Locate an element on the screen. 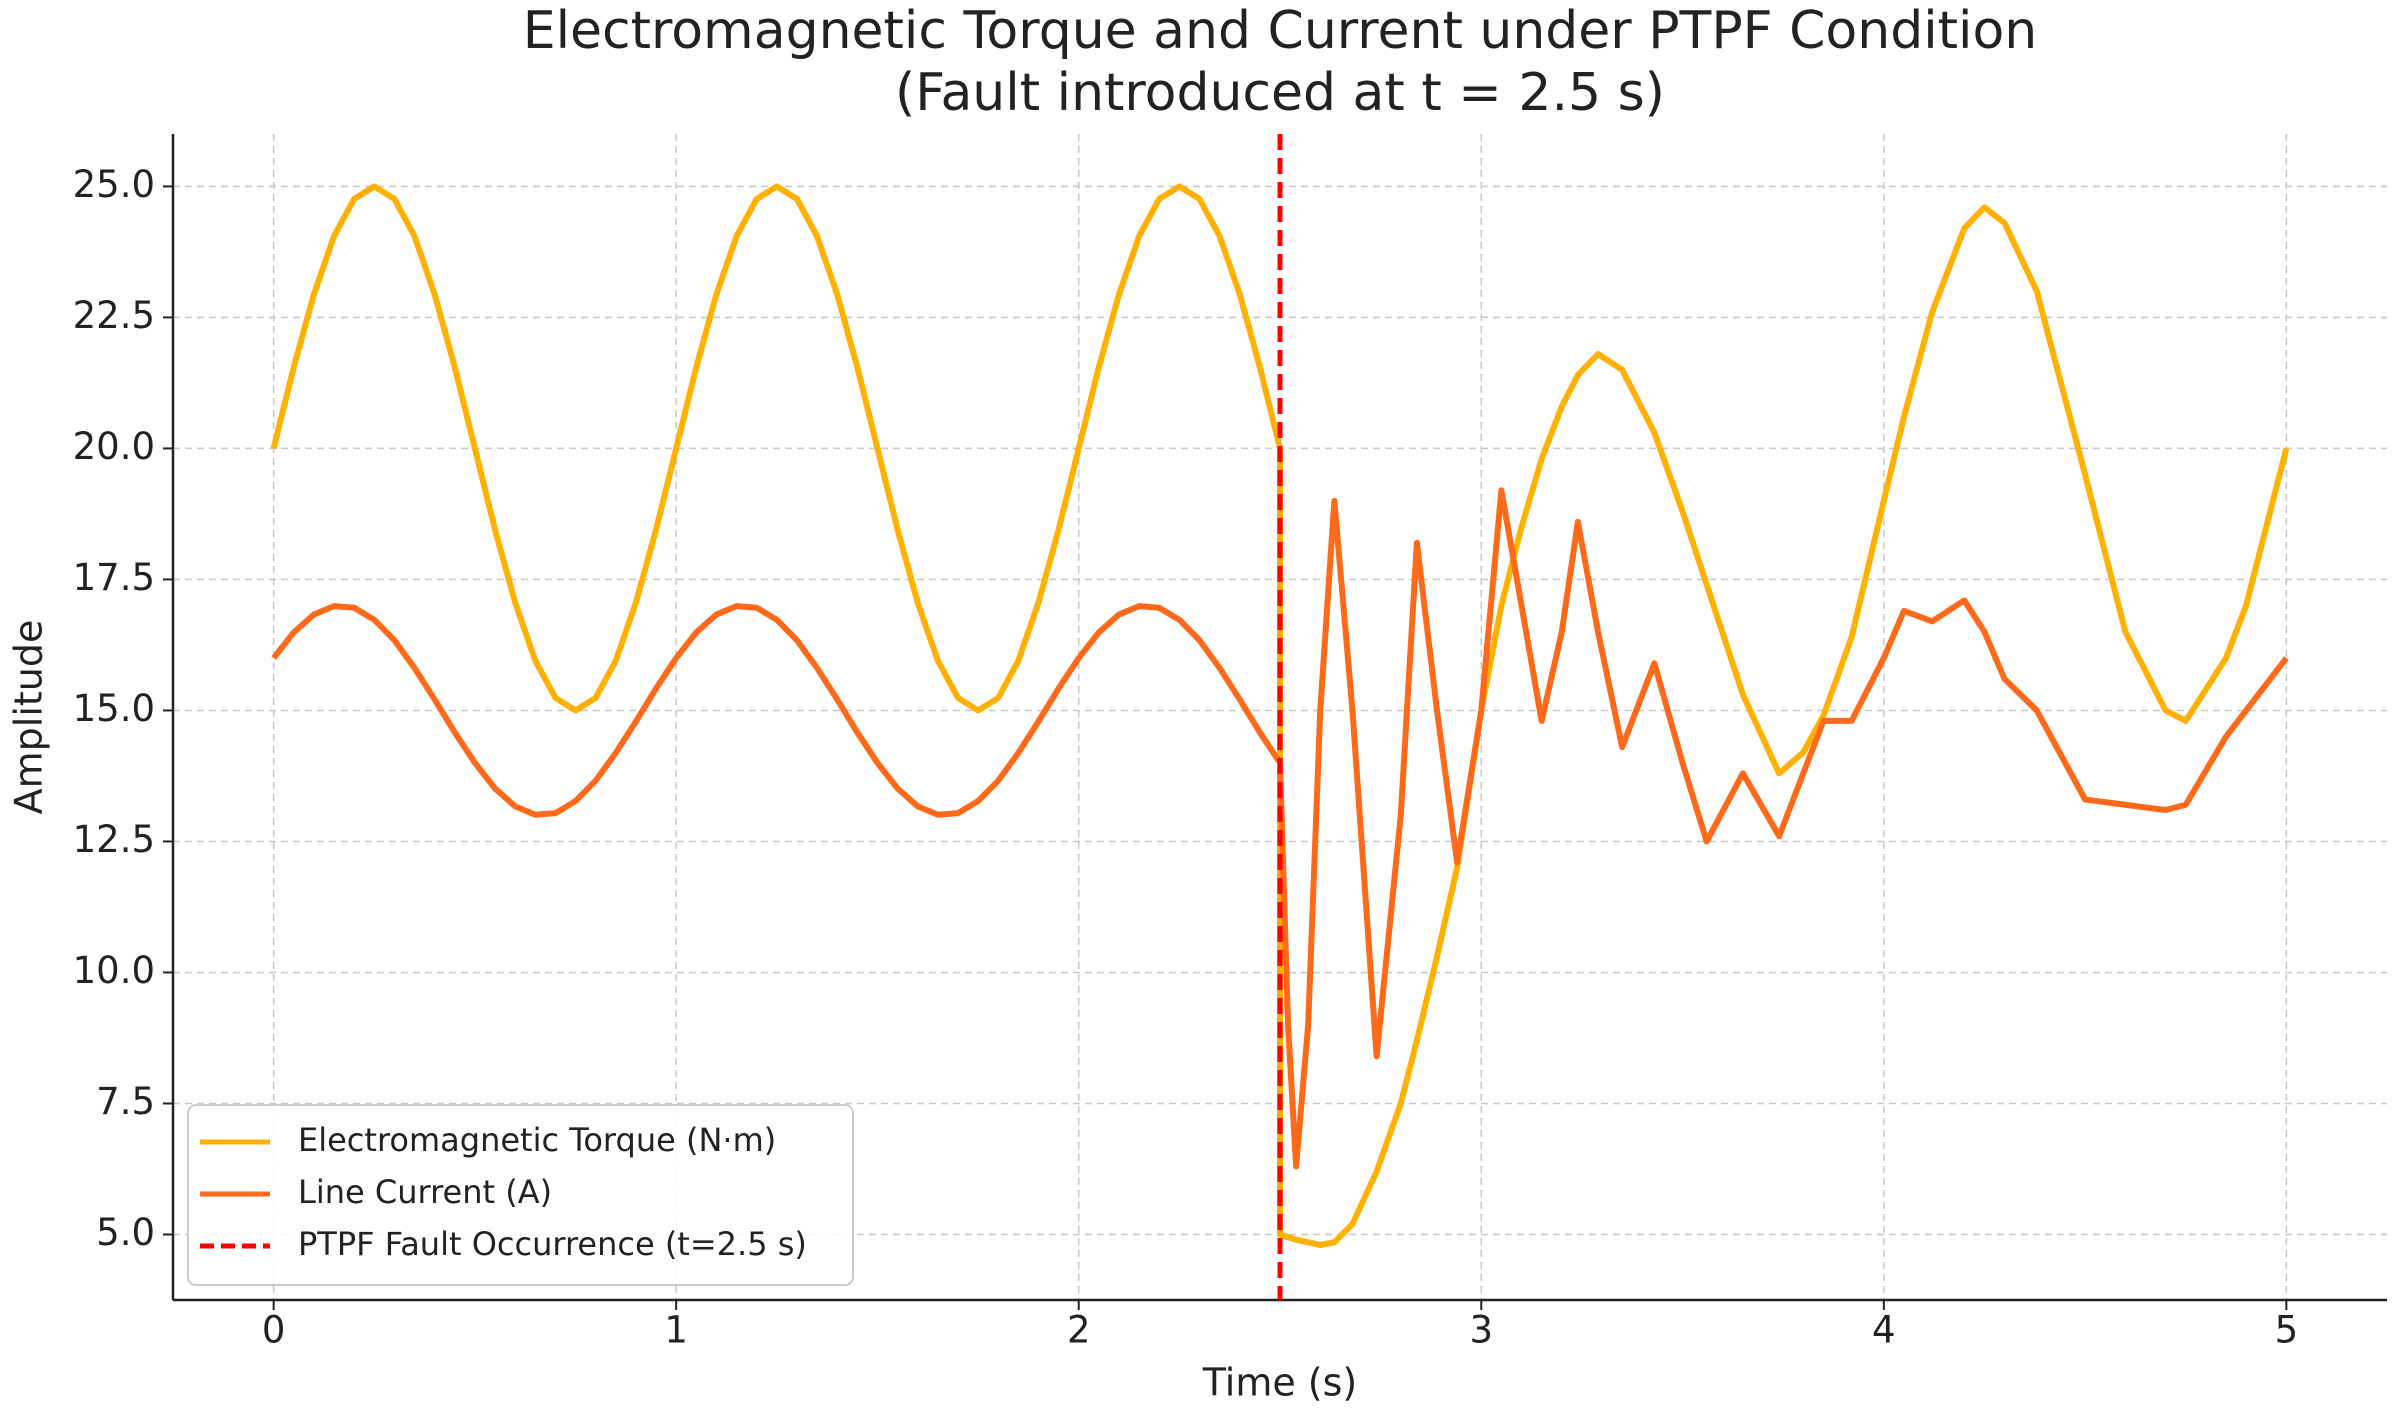 The image size is (2403, 1415). y-tick-label: 12.5 is located at coordinates (114, 839).